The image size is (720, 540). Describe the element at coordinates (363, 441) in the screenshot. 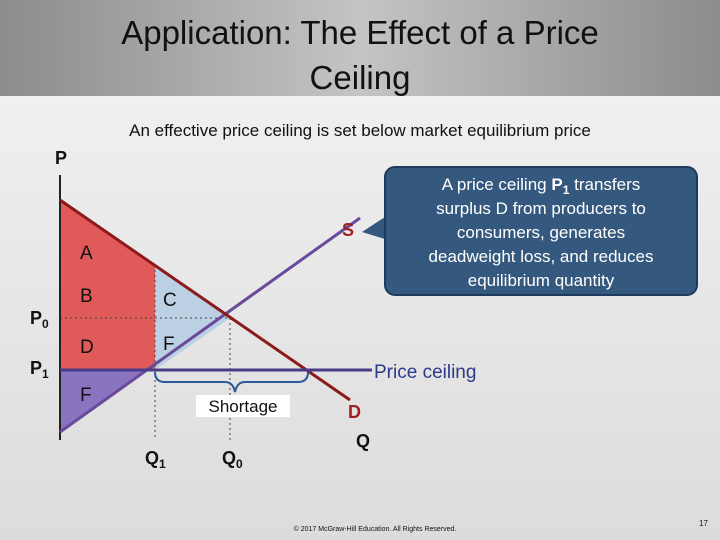

I see `x-axis-label: Q` at that location.